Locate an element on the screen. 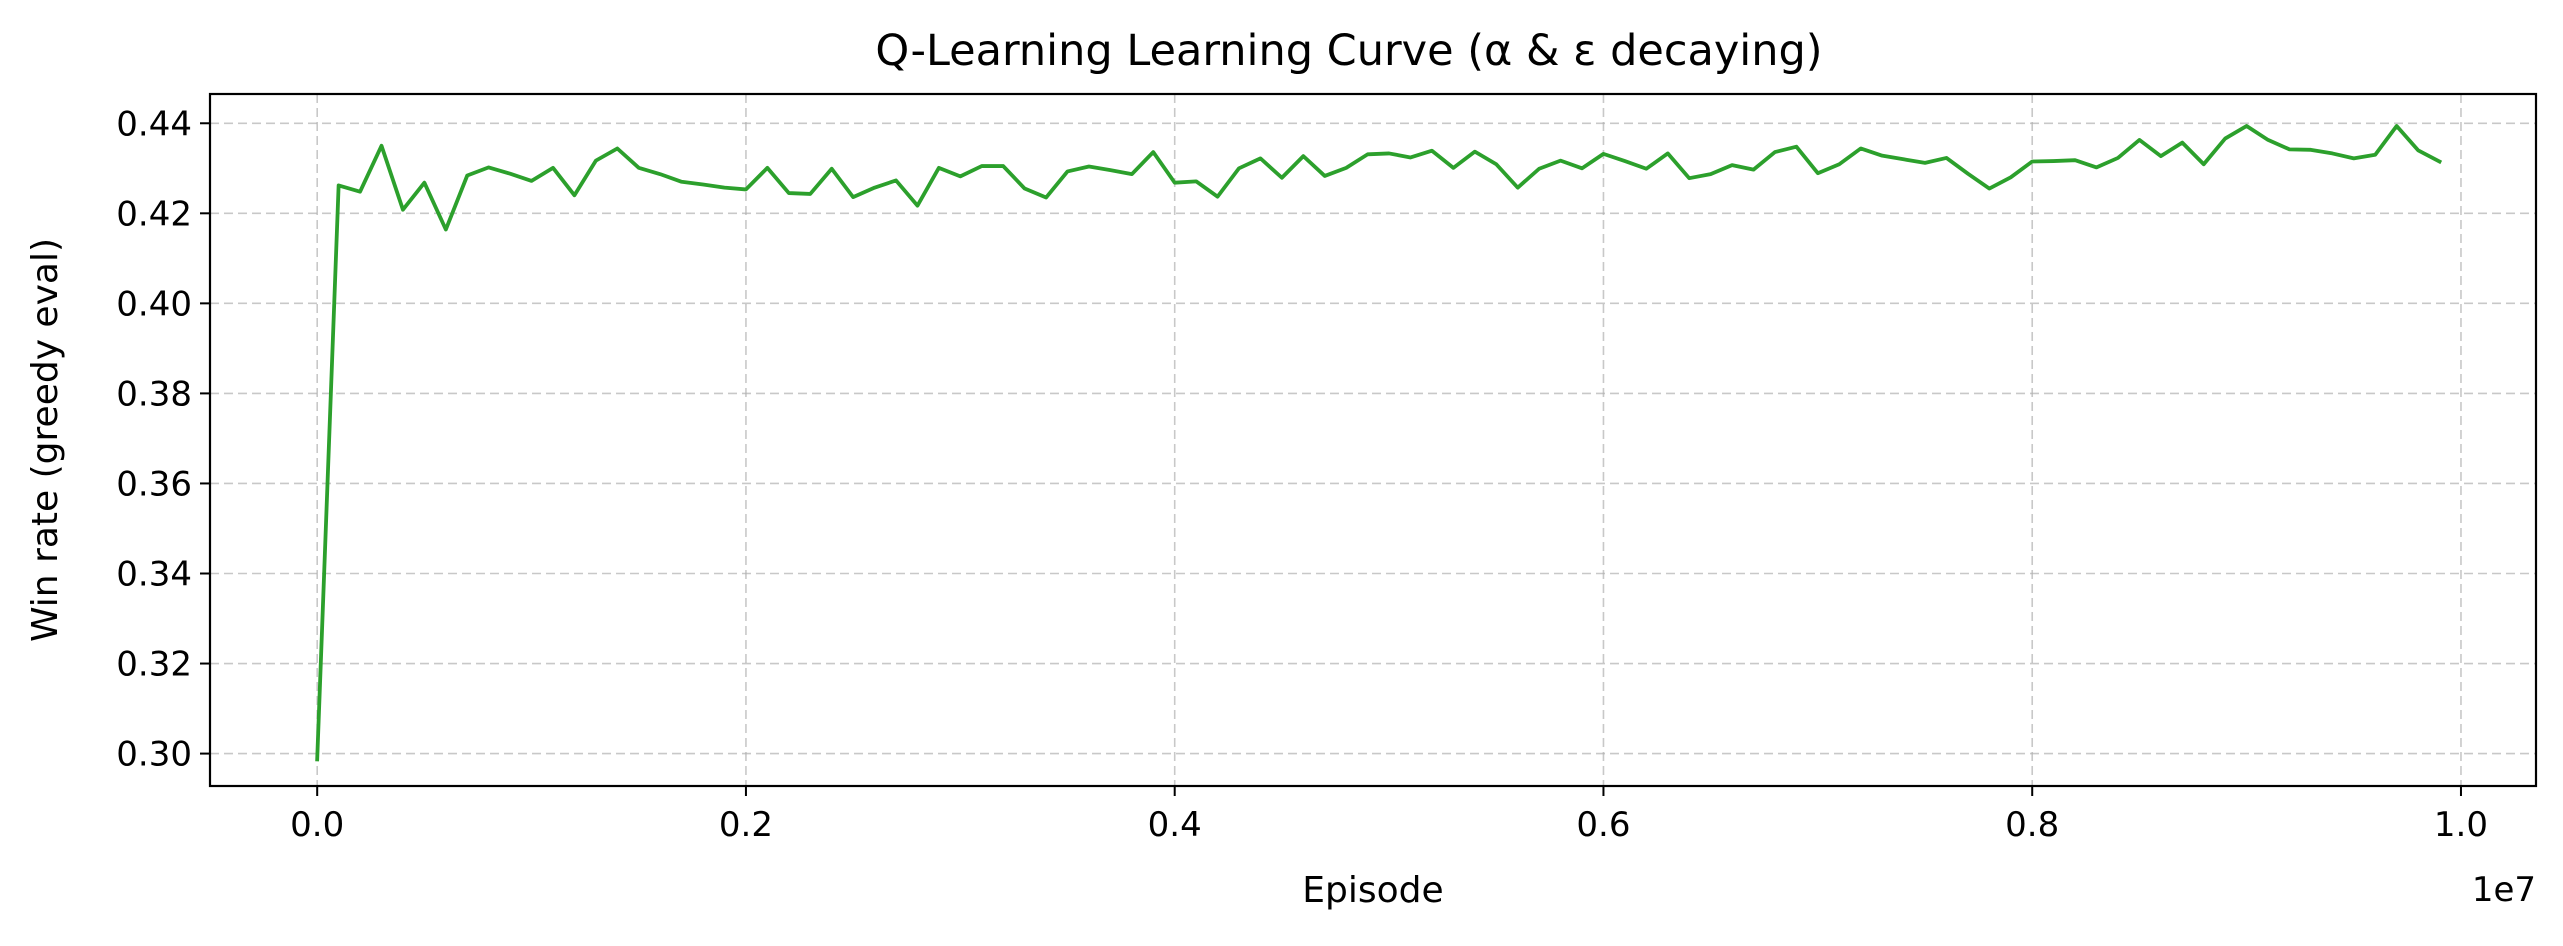 The height and width of the screenshot is (946, 2563). x-axis-offset-label: 1e7 is located at coordinates (2504, 890).